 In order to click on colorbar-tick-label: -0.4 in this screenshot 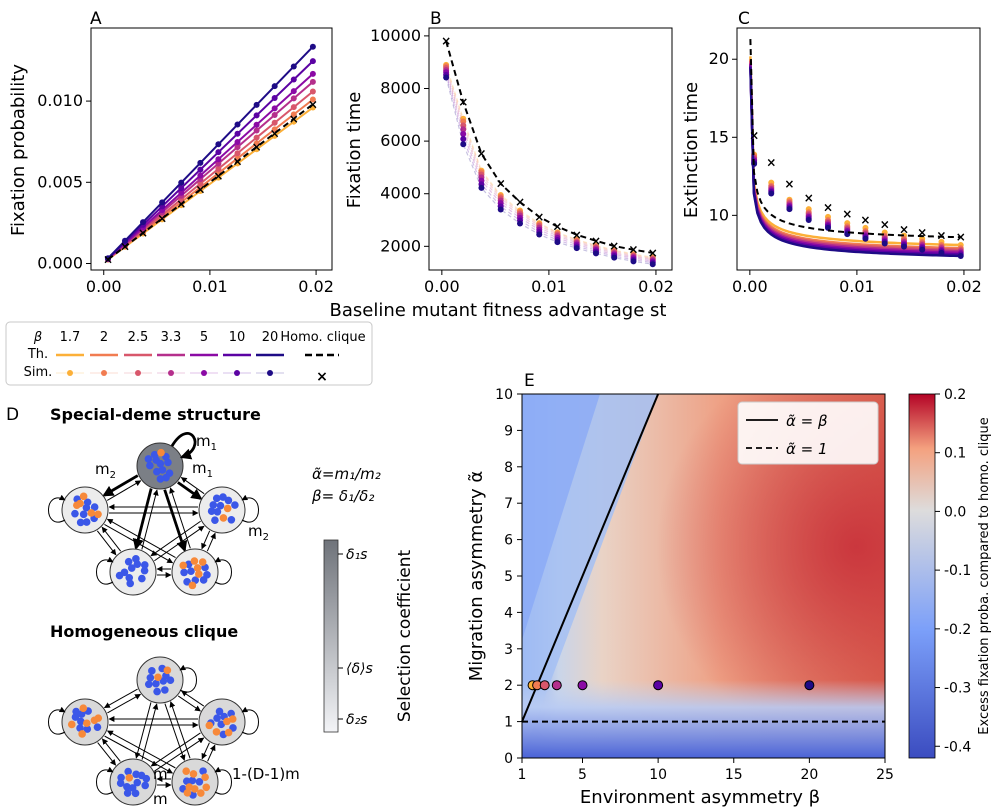, I will do `click(957, 747)`.